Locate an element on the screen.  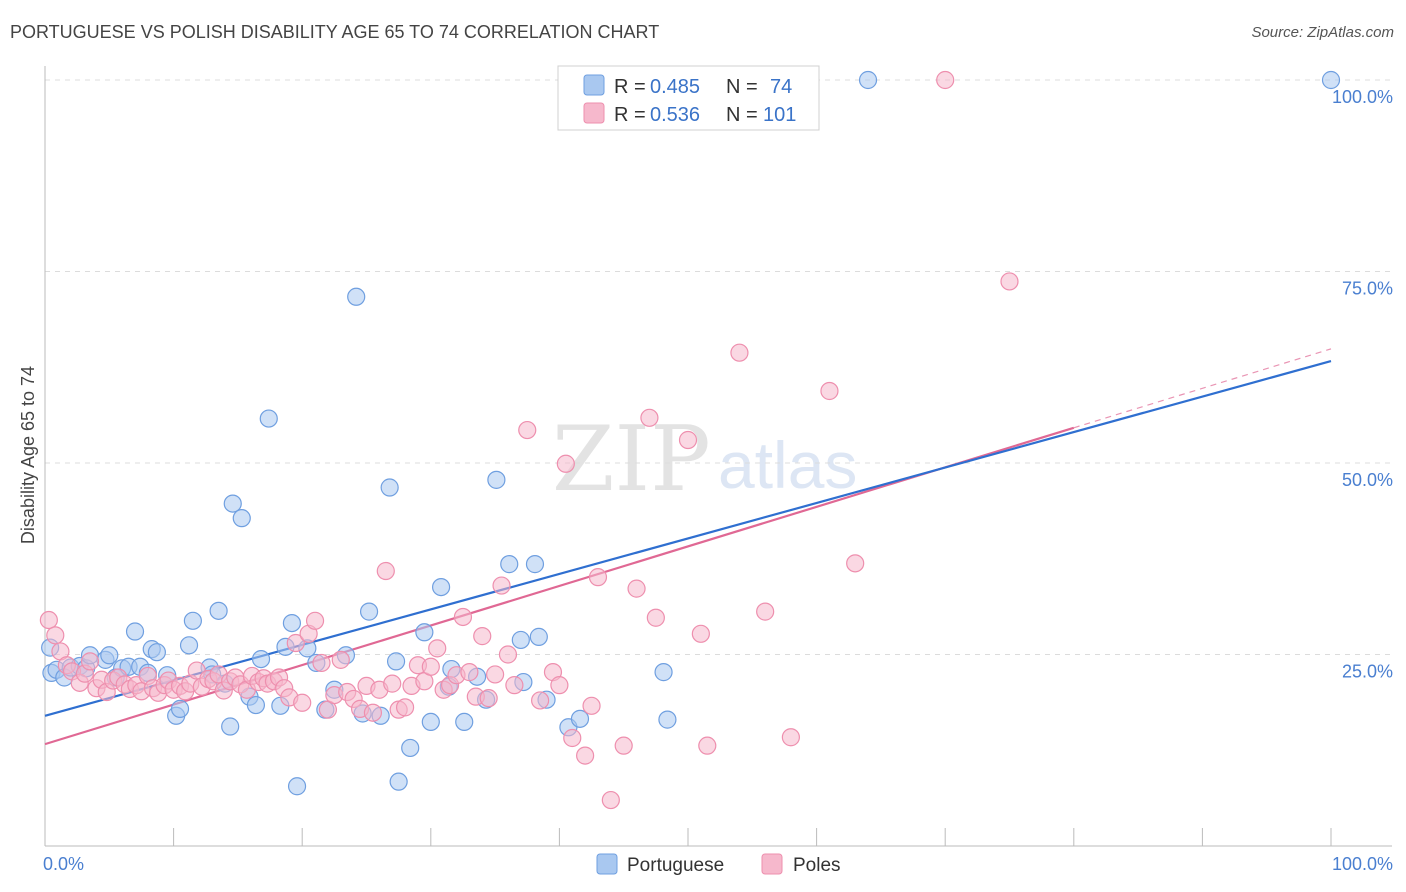
bottom-legend: Portuguese Poles is located at coordinates (718, 864).